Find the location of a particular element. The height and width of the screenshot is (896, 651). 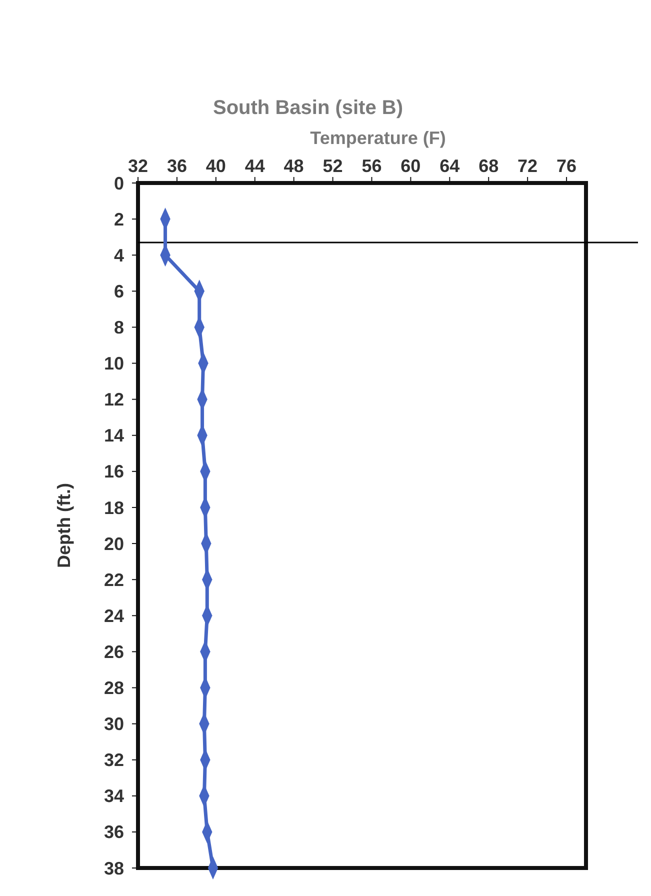

y-tick-label: 12 is located at coordinates (114, 400).